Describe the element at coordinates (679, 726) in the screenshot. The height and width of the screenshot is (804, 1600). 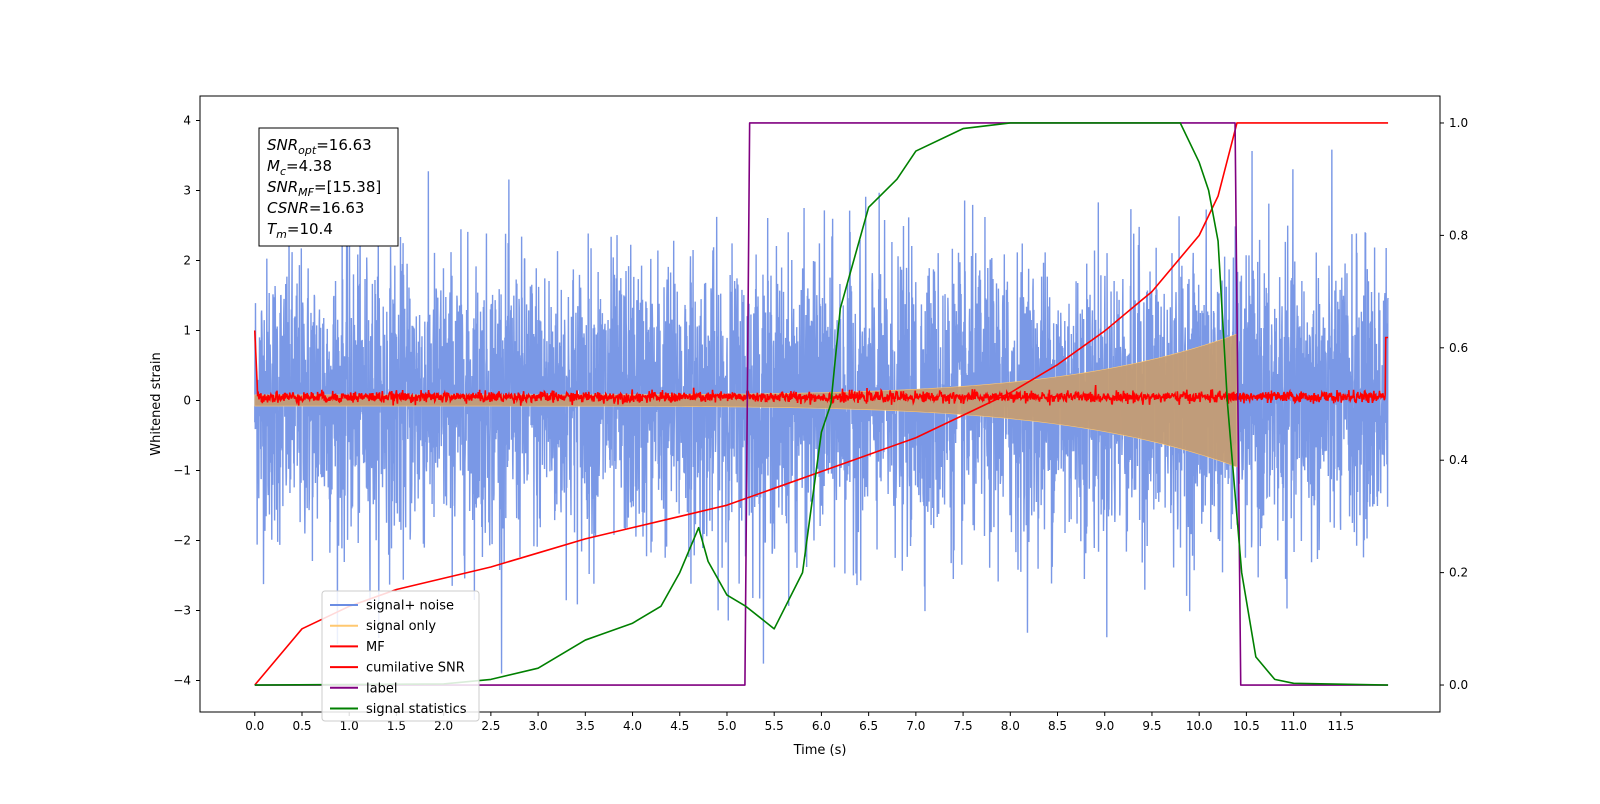
I see `x-tick-label: 4.5` at that location.